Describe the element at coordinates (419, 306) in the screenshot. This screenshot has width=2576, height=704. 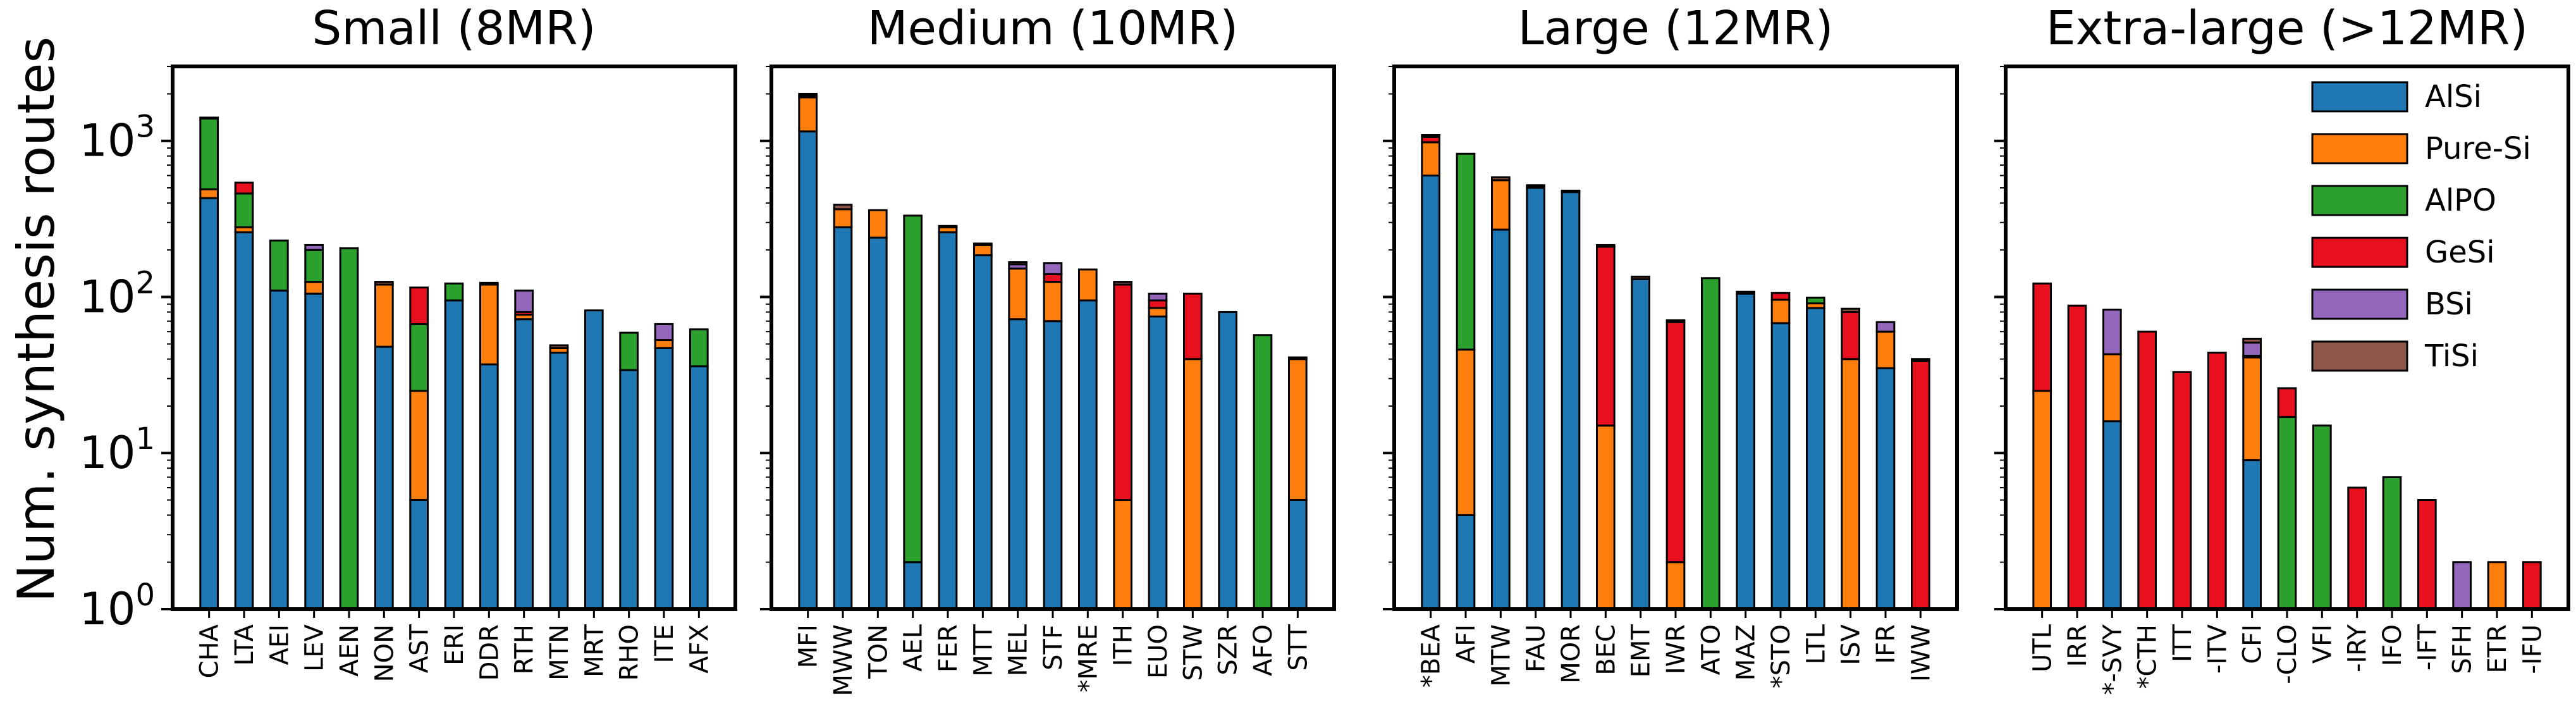
I see `bar-segment-gesi-AST` at that location.